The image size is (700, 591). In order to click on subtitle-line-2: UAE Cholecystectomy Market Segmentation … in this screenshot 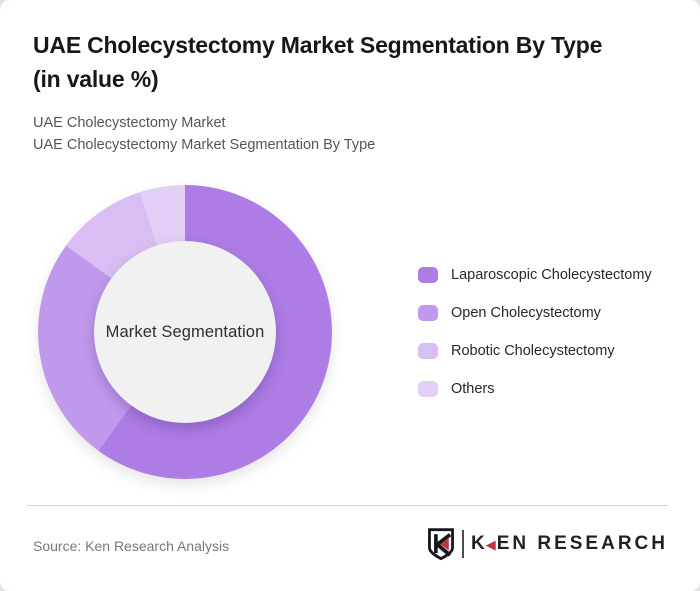, I will do `click(204, 145)`.